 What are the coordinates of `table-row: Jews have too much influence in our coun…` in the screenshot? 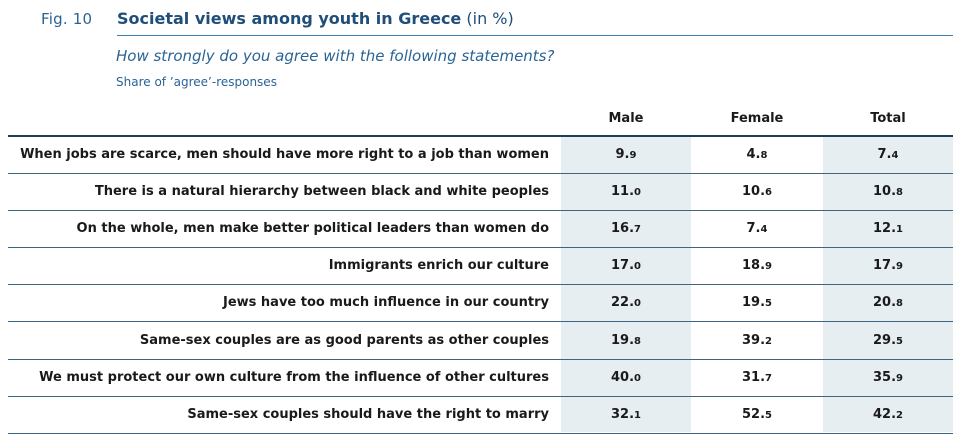 It's located at (480, 304).